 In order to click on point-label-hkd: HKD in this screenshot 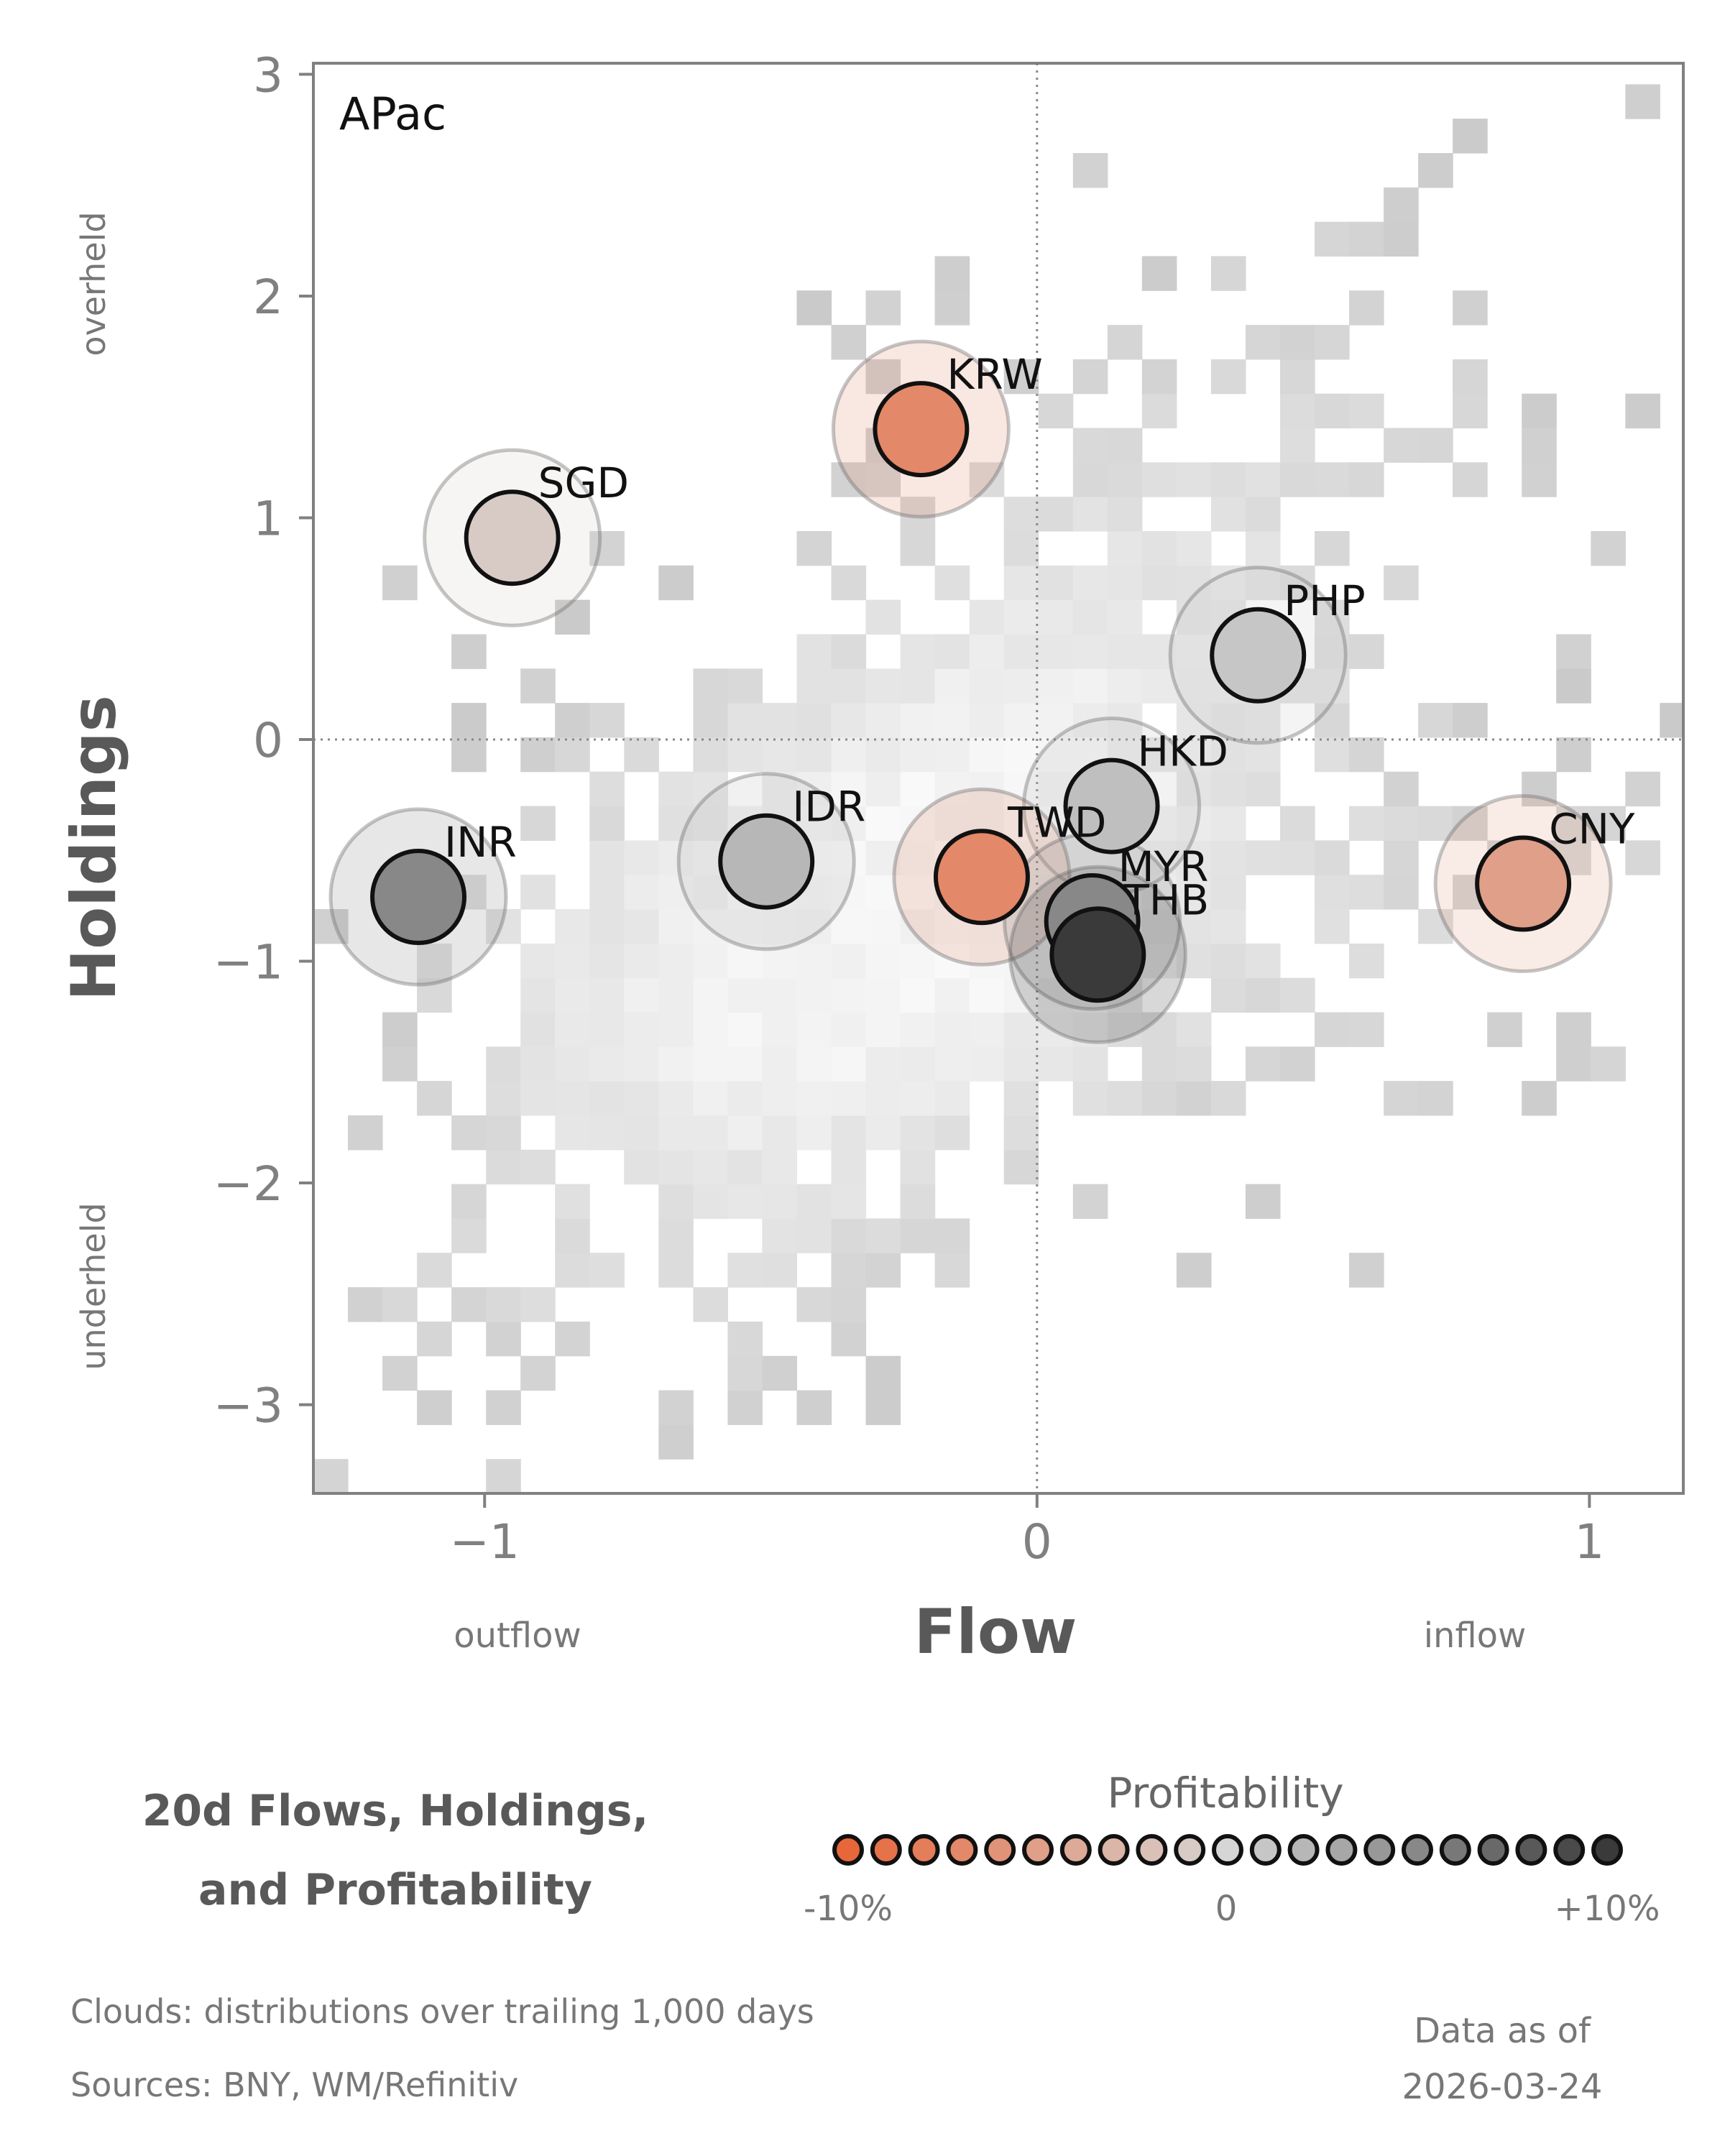, I will do `click(1183, 751)`.